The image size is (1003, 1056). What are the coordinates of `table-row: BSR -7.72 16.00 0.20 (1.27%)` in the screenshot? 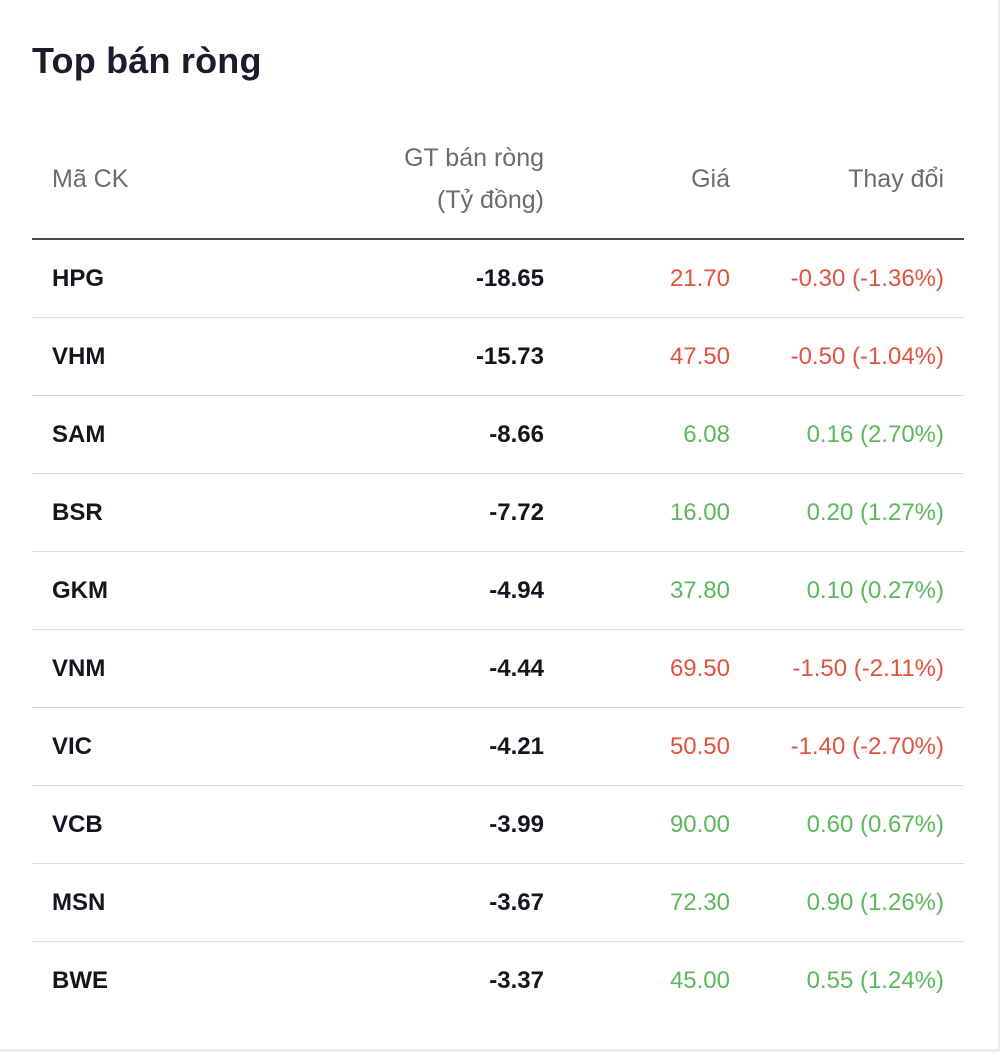 It's located at (498, 512).